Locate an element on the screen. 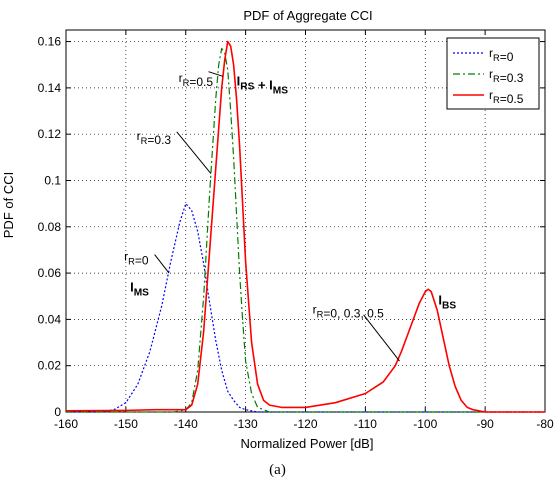 The width and height of the screenshot is (555, 498). y-tick-label: 0.02 is located at coordinates (50, 366).